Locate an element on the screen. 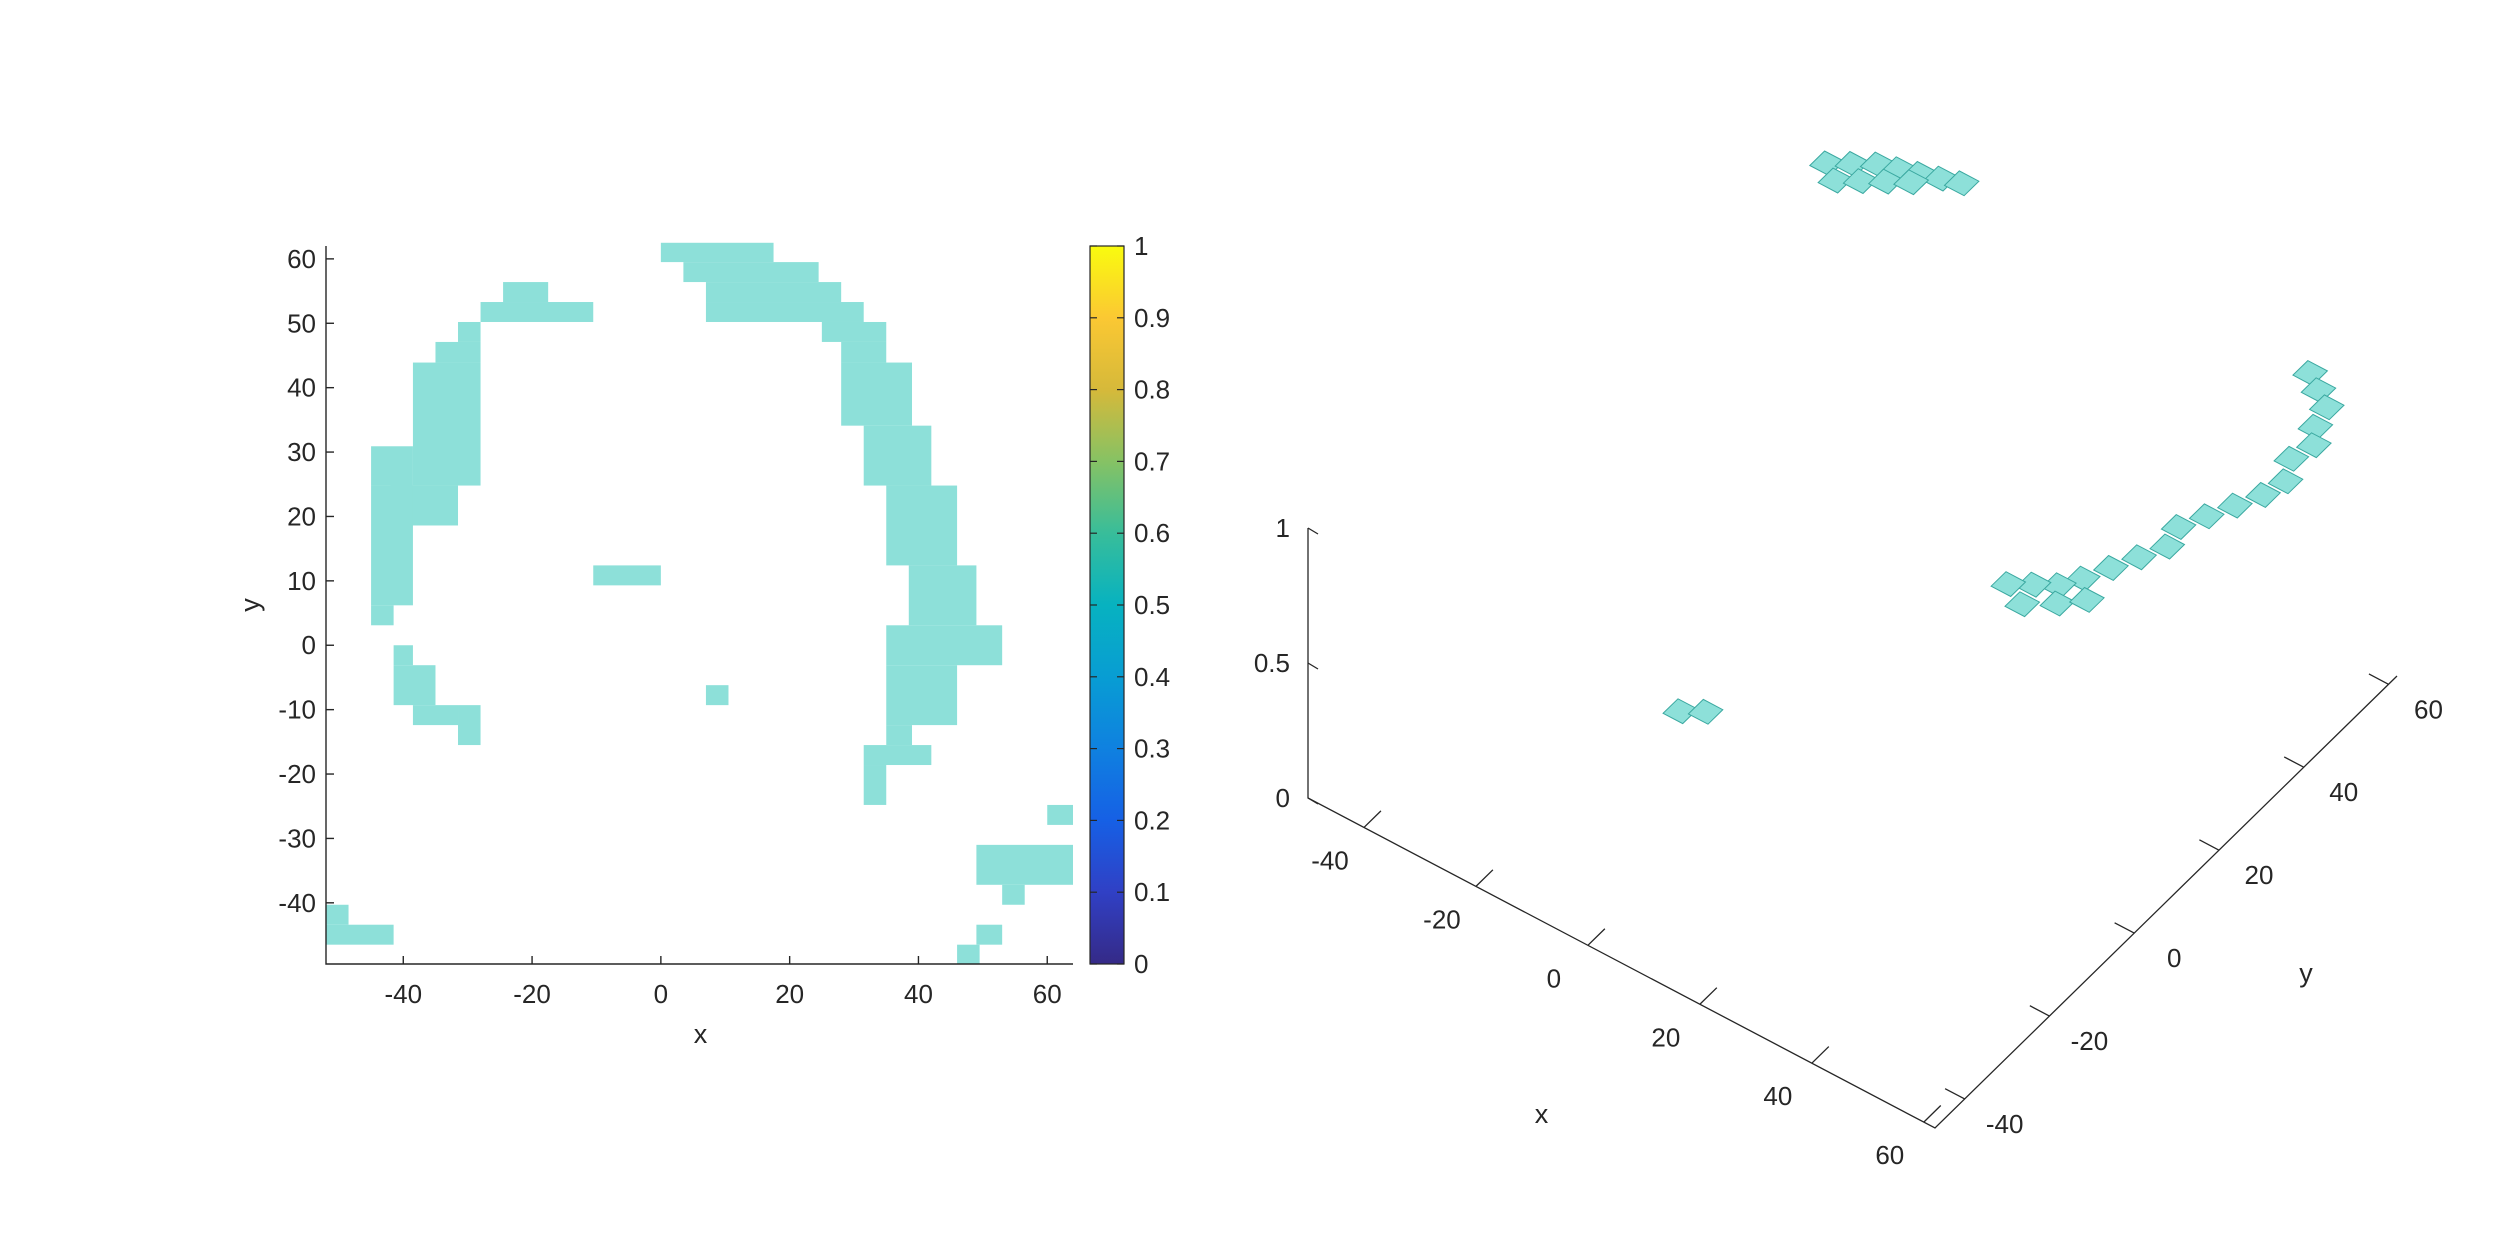  y-tick-label: 60 is located at coordinates (301, 259).